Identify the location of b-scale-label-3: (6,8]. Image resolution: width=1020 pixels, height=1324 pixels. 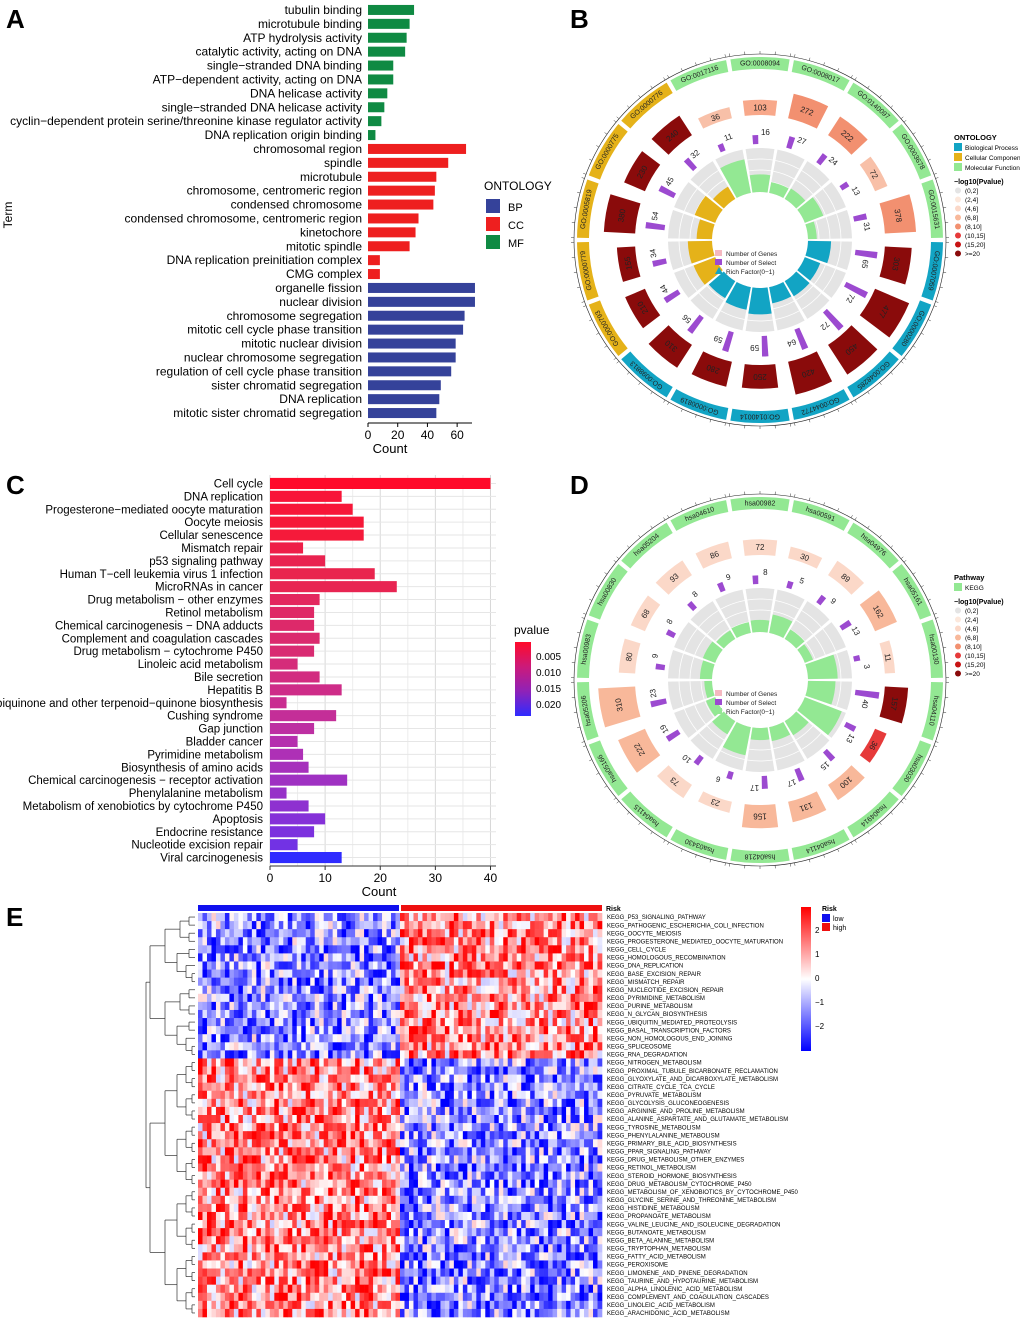
(971, 218).